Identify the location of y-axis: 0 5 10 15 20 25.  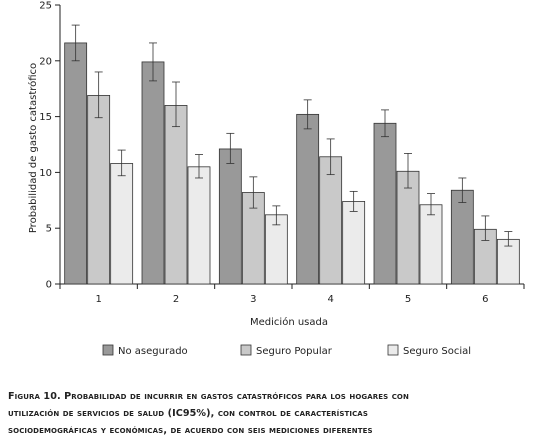
(50, 146).